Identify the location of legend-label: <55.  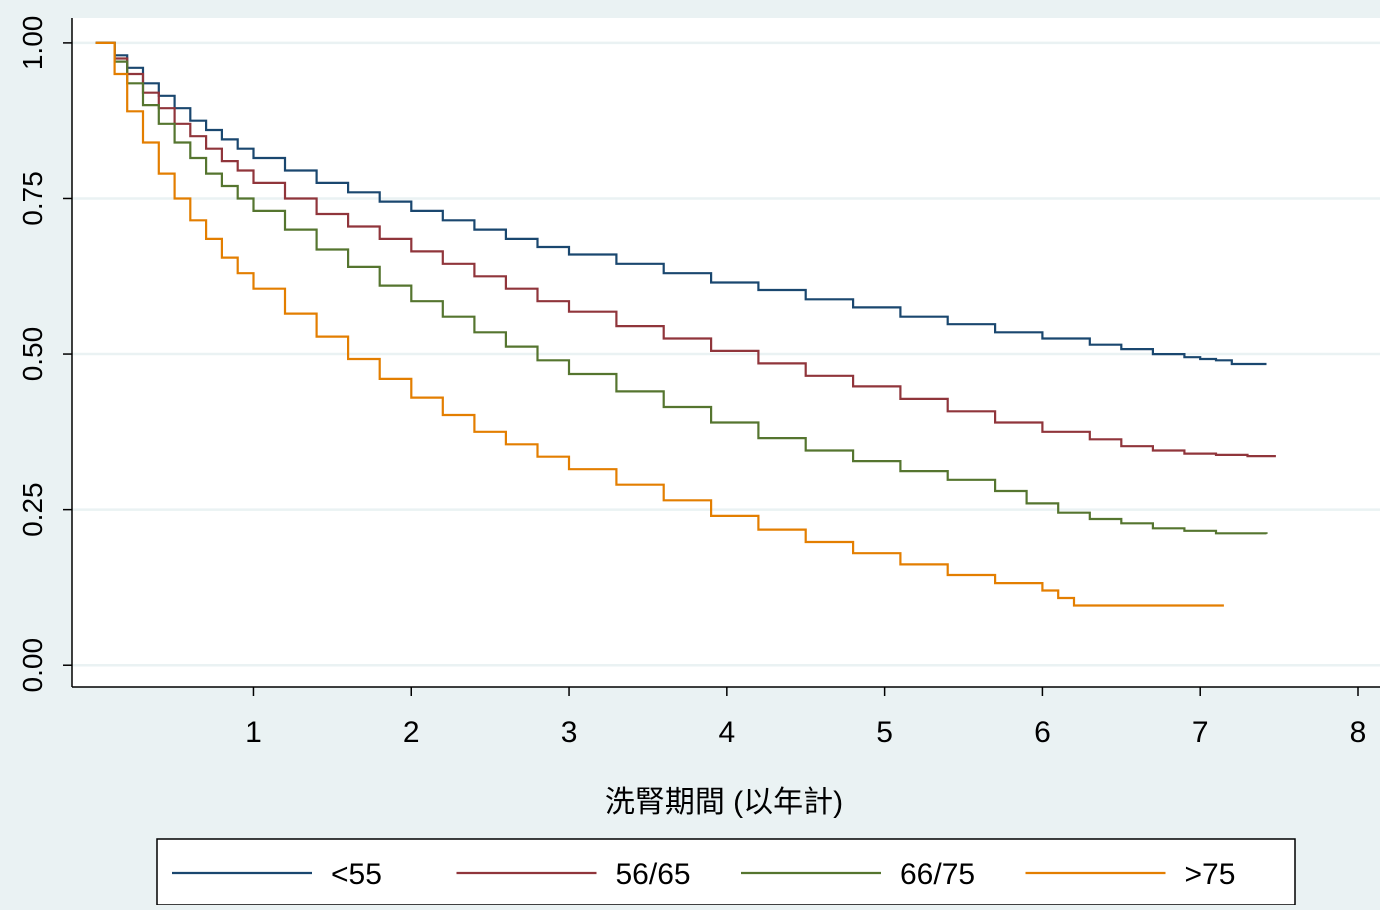
(356, 874).